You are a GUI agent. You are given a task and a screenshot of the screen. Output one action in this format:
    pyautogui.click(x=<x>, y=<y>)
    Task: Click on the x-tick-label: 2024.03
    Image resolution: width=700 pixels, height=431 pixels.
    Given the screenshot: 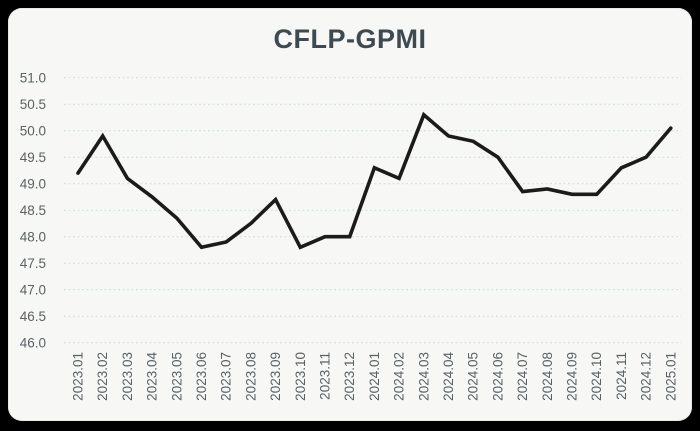 What is the action you would take?
    pyautogui.click(x=423, y=376)
    